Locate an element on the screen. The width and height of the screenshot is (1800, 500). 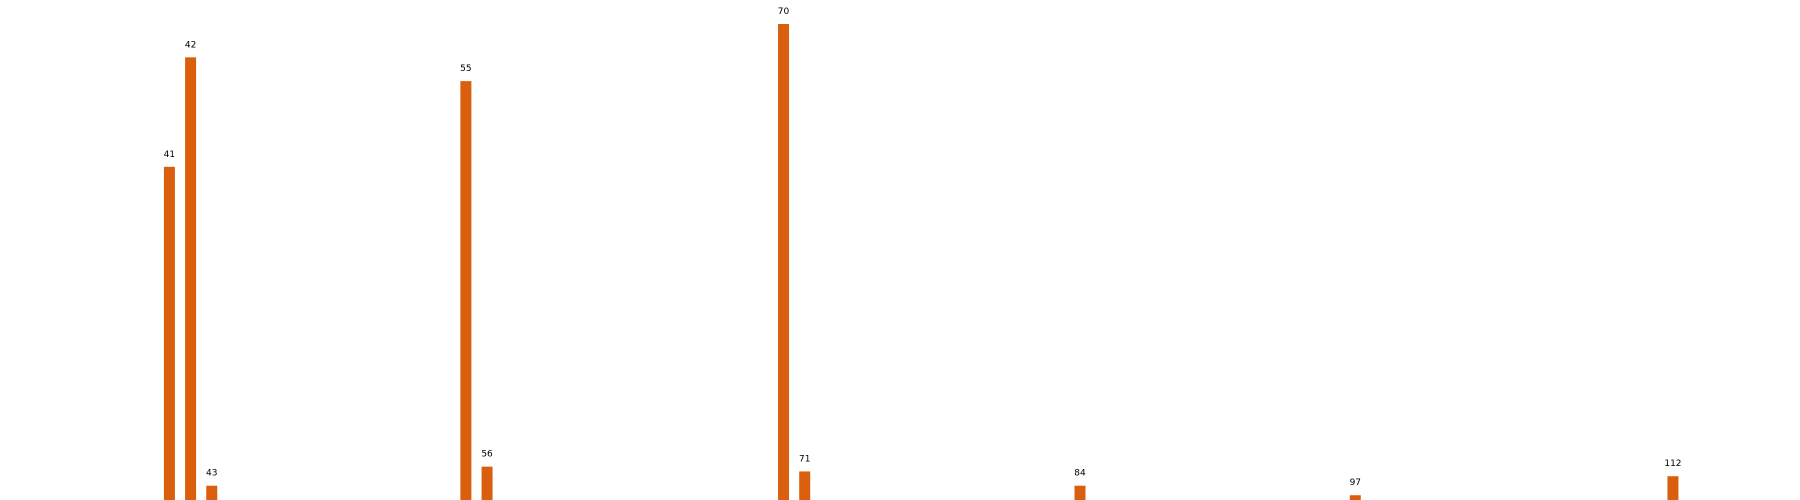
bar-label-55: 55 is located at coordinates (465, 69).